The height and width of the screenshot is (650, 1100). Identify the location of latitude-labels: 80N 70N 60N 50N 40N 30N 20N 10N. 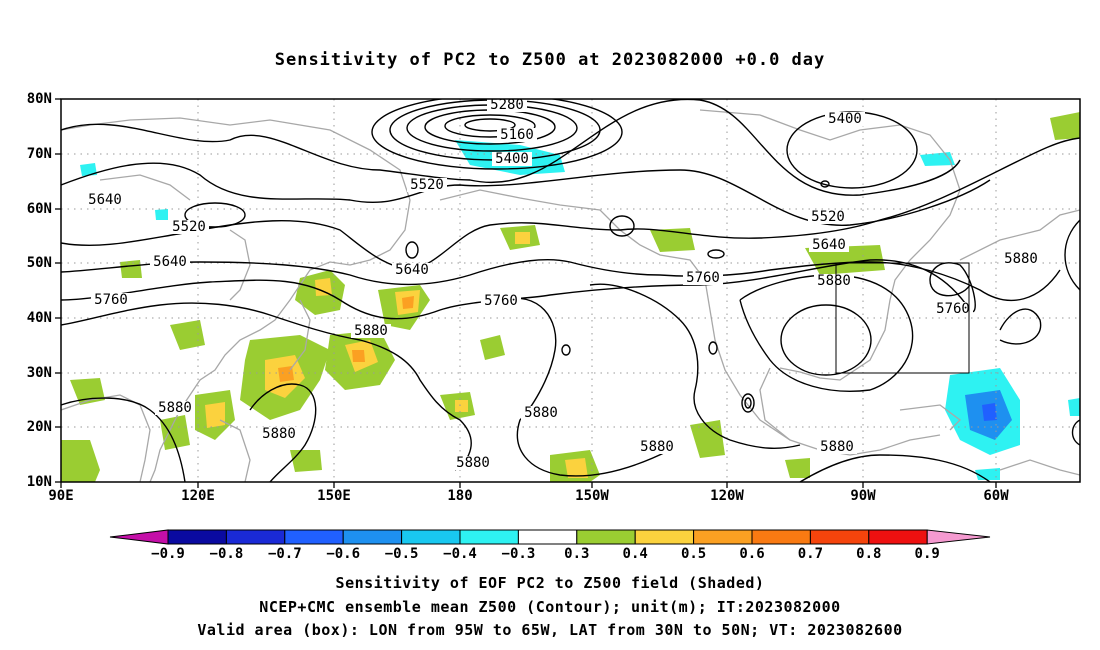
(39, 290).